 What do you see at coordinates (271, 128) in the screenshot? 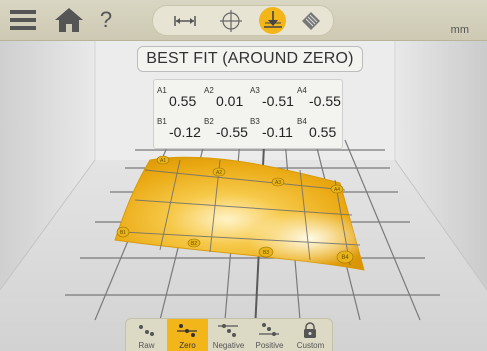
I see `value-b3: B3 -0.11` at bounding box center [271, 128].